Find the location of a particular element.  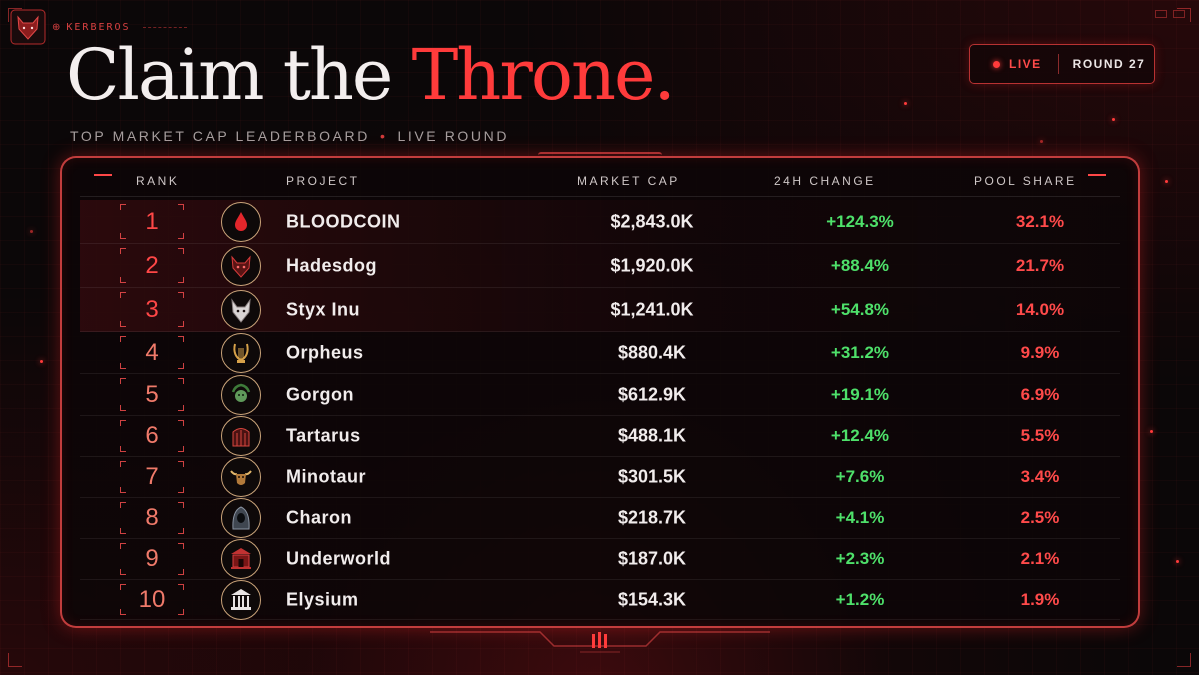

market-cap-value: $2,843.0K is located at coordinates (652, 221).